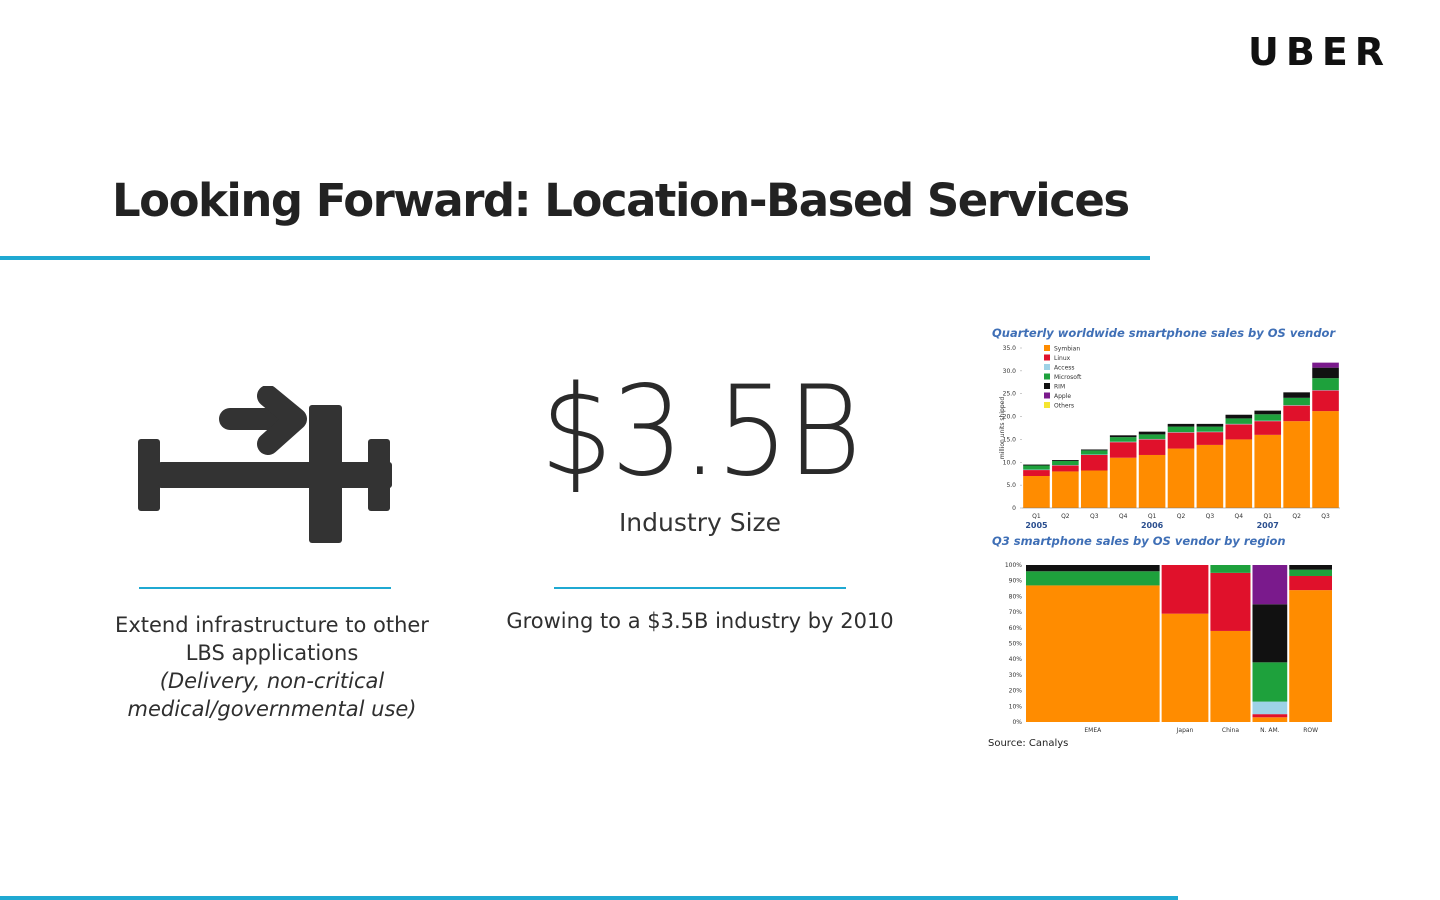 This screenshot has height=900, width=1440. What do you see at coordinates (1064, 406) in the screenshot?
I see `chart1-legend-label: Others` at bounding box center [1064, 406].